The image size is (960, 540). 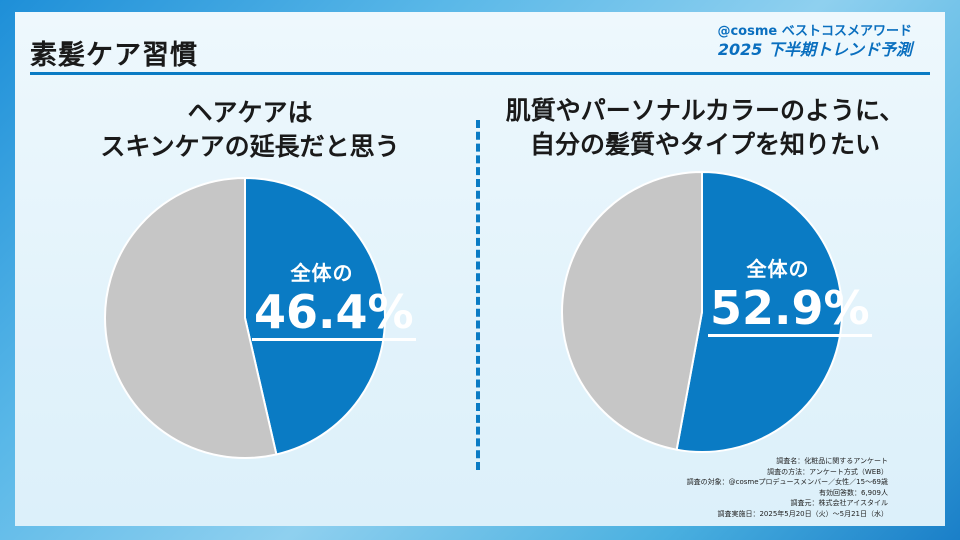 I want to click on chart-title-left: ヘアケアは スキンケアの延長だと思う, so click(x=250, y=129).